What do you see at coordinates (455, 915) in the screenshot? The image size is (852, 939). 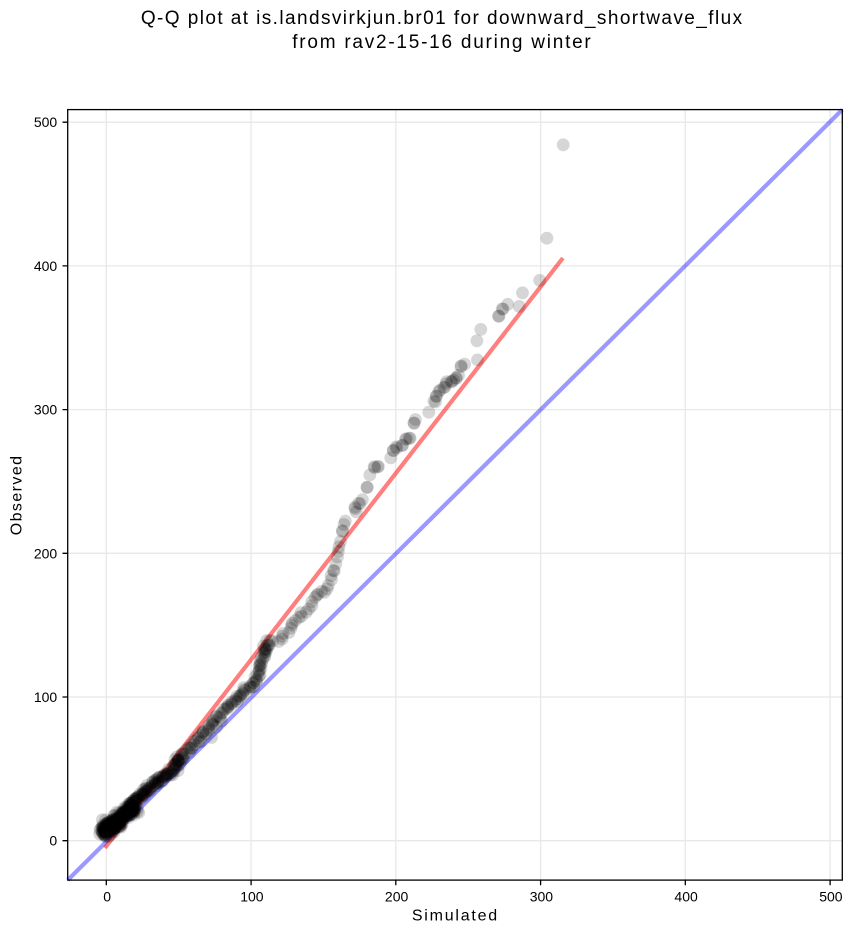 I see `svg-text: Simulated` at bounding box center [455, 915].